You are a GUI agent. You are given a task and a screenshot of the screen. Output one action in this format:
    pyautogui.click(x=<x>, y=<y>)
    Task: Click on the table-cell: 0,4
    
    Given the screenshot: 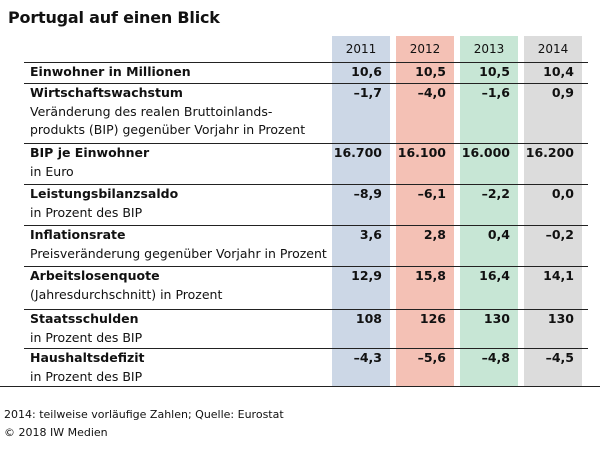 What is the action you would take?
    pyautogui.click(x=498, y=234)
    